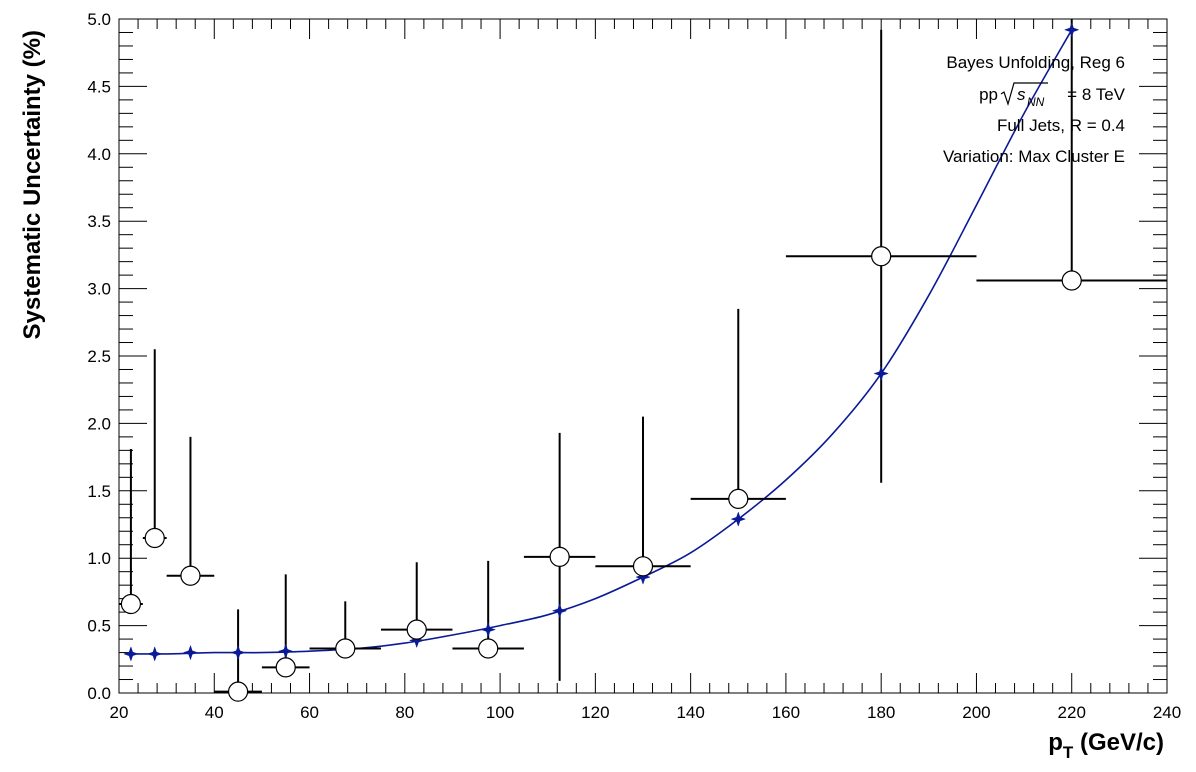  What do you see at coordinates (595, 712) in the screenshot?
I see `x-tick-label: 120` at bounding box center [595, 712].